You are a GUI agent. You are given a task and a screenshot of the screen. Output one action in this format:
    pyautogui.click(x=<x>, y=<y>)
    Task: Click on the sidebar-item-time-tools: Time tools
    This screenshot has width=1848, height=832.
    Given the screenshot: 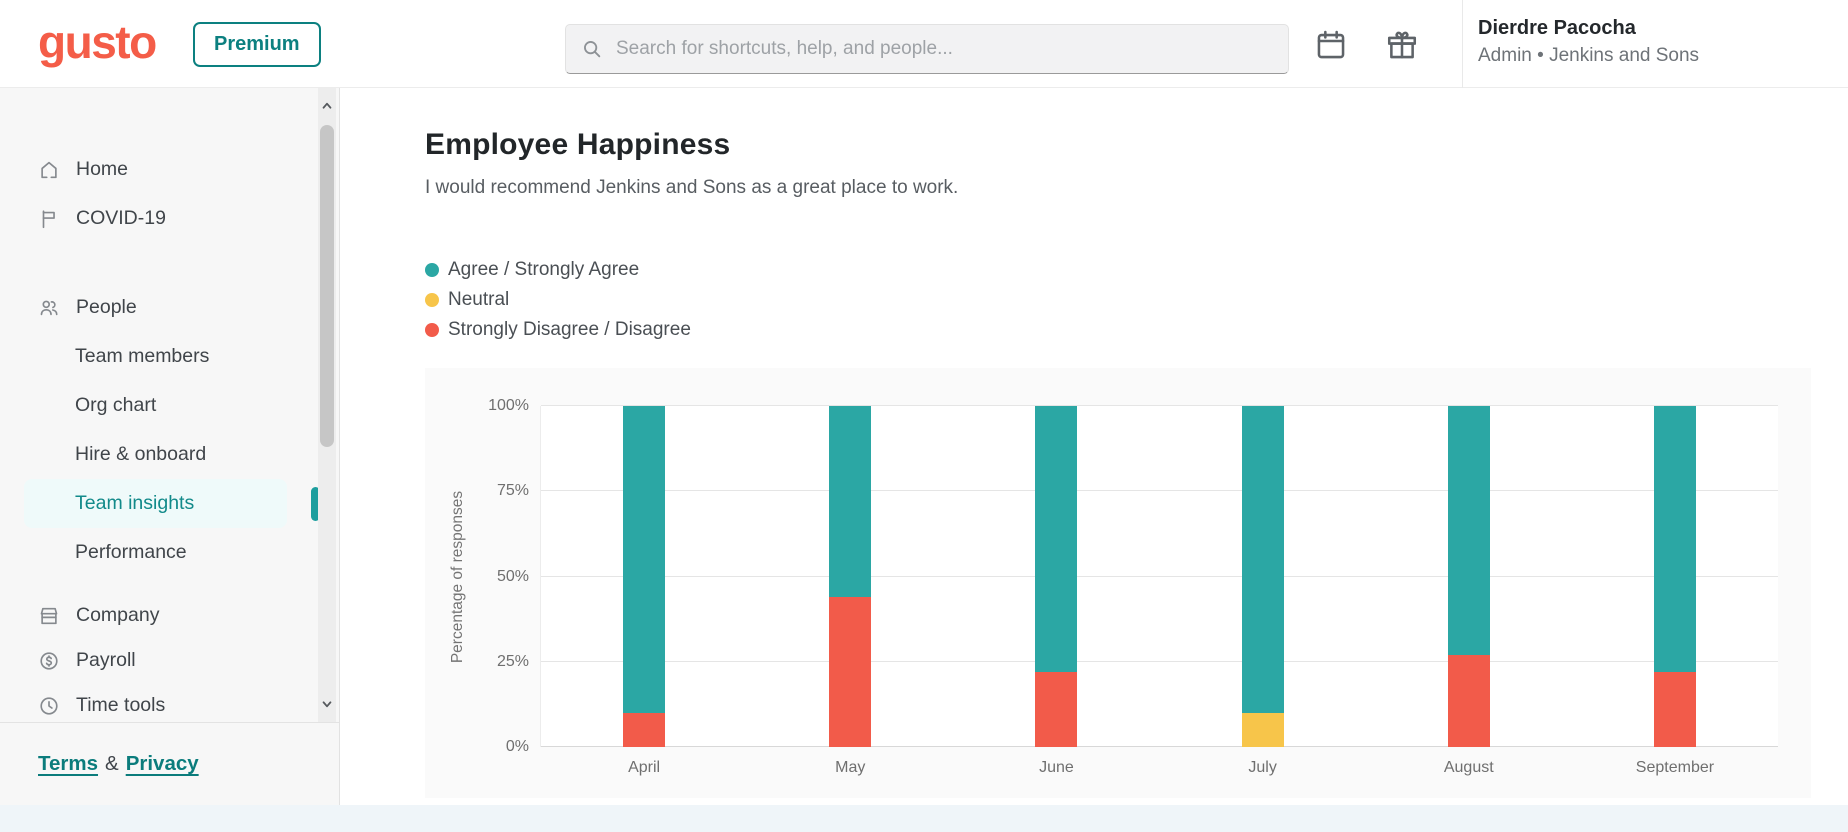 What is the action you would take?
    pyautogui.click(x=155, y=702)
    